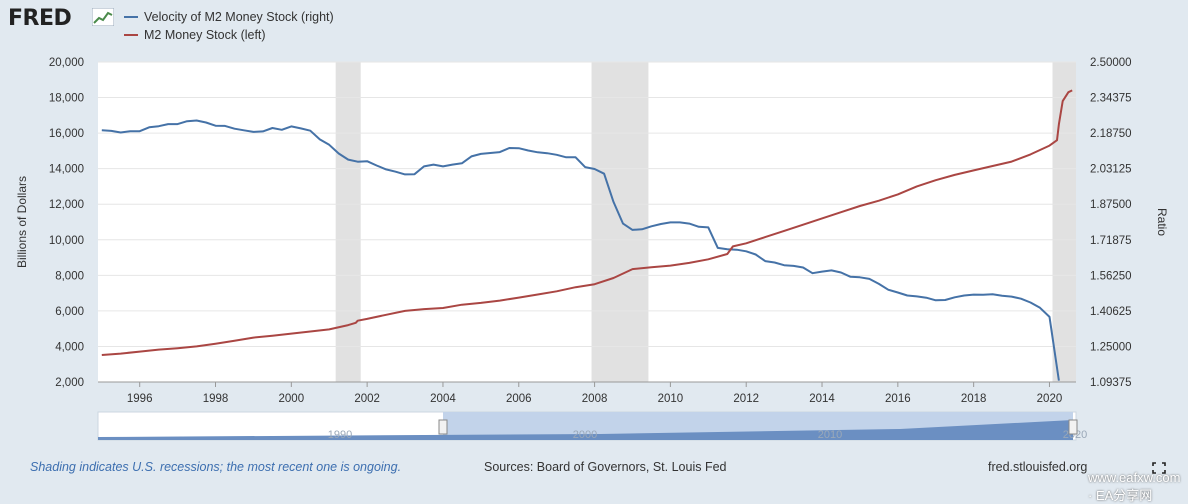 The image size is (1188, 504). What do you see at coordinates (1111, 383) in the screenshot?
I see `y-right-tick-label: 1.09375` at bounding box center [1111, 383].